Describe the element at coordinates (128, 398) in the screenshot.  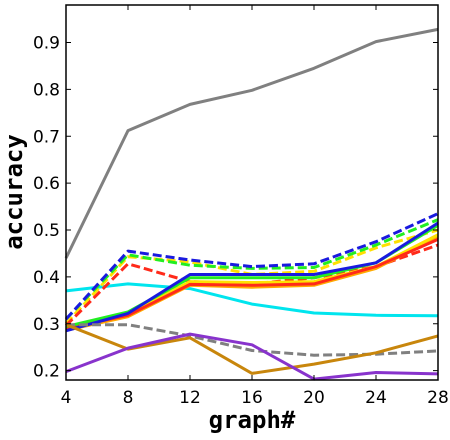
I see `x-tick-label: 8` at that location.